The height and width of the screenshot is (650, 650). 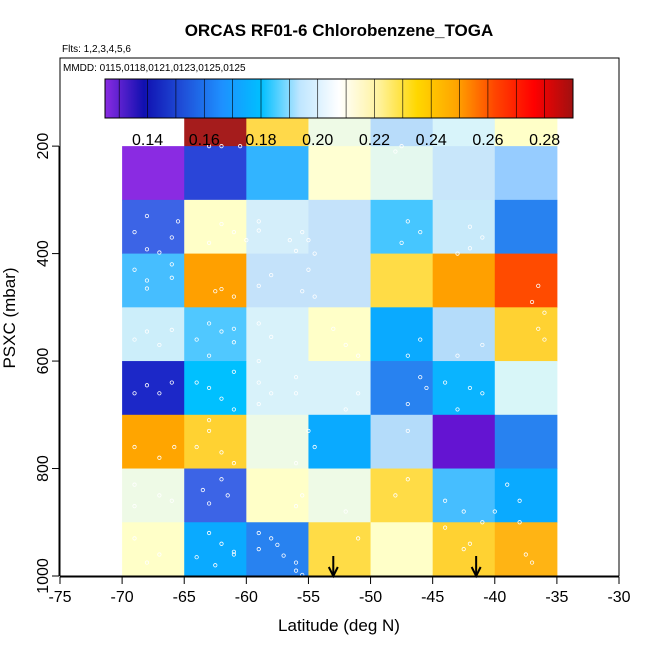 What do you see at coordinates (9, 317) in the screenshot?
I see `y-axis-label: PSXC (mbar)` at bounding box center [9, 317].